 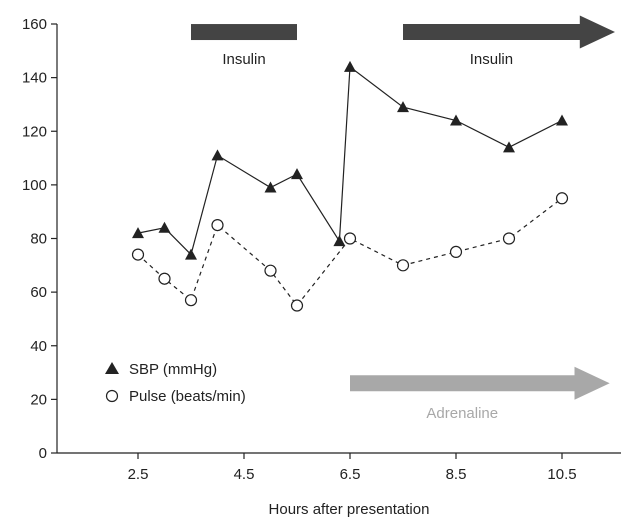 What do you see at coordinates (138, 474) in the screenshot?
I see `x-tick-label: 2.5` at bounding box center [138, 474].